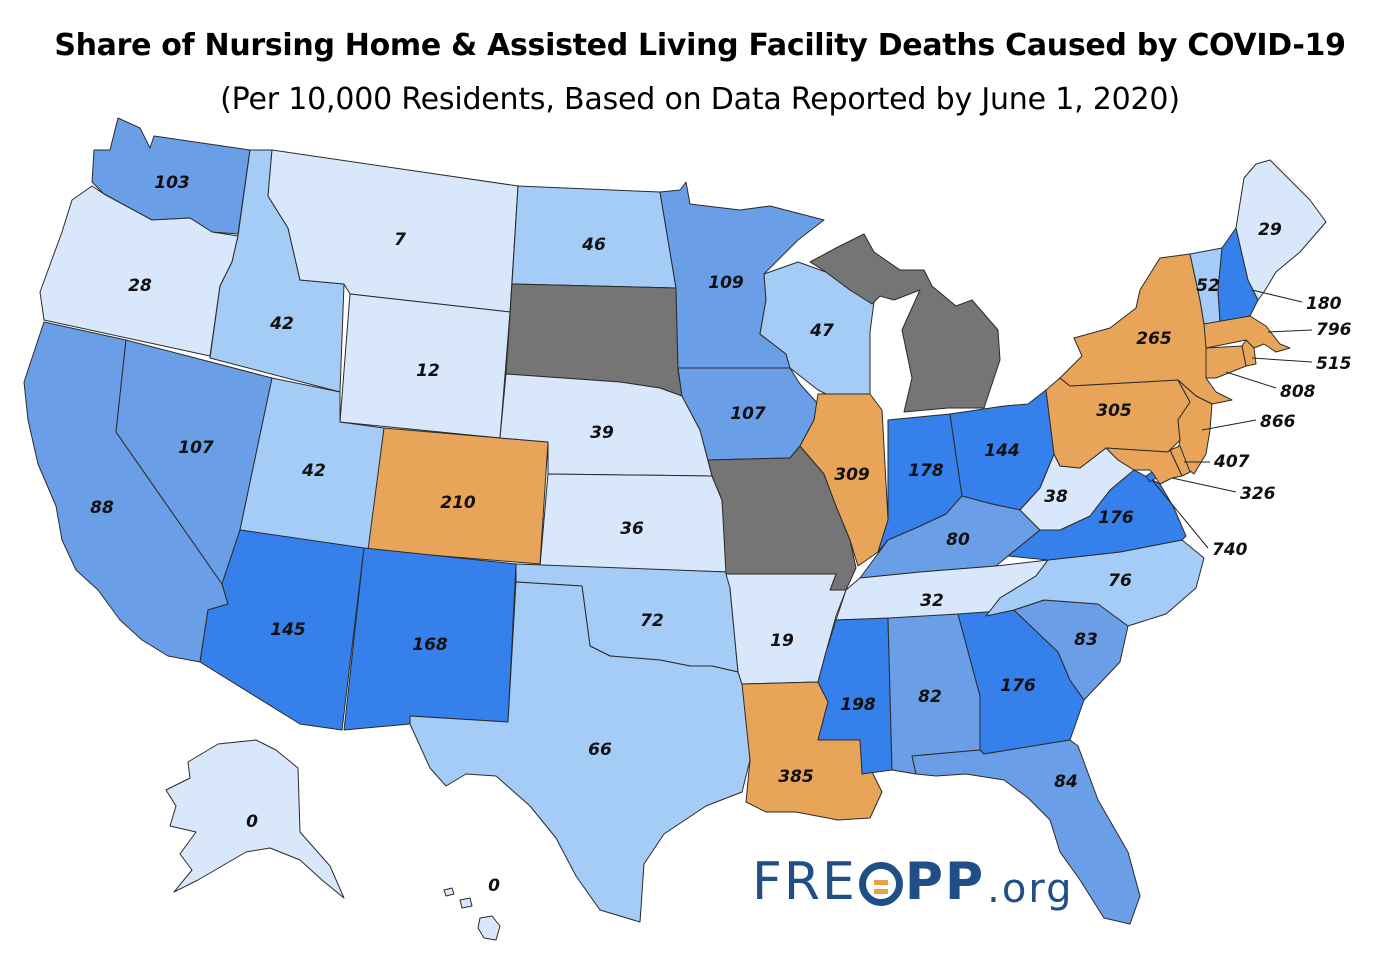 The width and height of the screenshot is (1400, 972). I want to click on label-MN: 109, so click(726, 283).